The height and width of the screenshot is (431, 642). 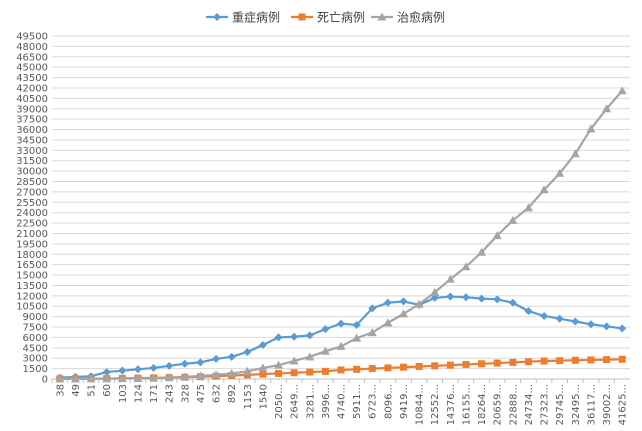 I want to click on y-tick-label: 45000, so click(x=32, y=68).